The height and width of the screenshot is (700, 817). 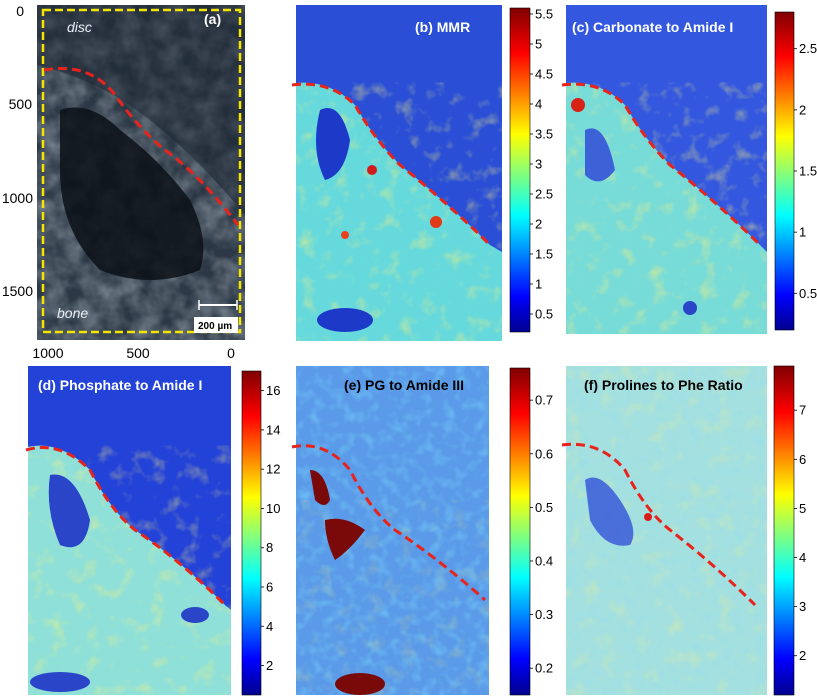 I want to click on panel-b-title: (b) MMR, so click(x=442, y=27).